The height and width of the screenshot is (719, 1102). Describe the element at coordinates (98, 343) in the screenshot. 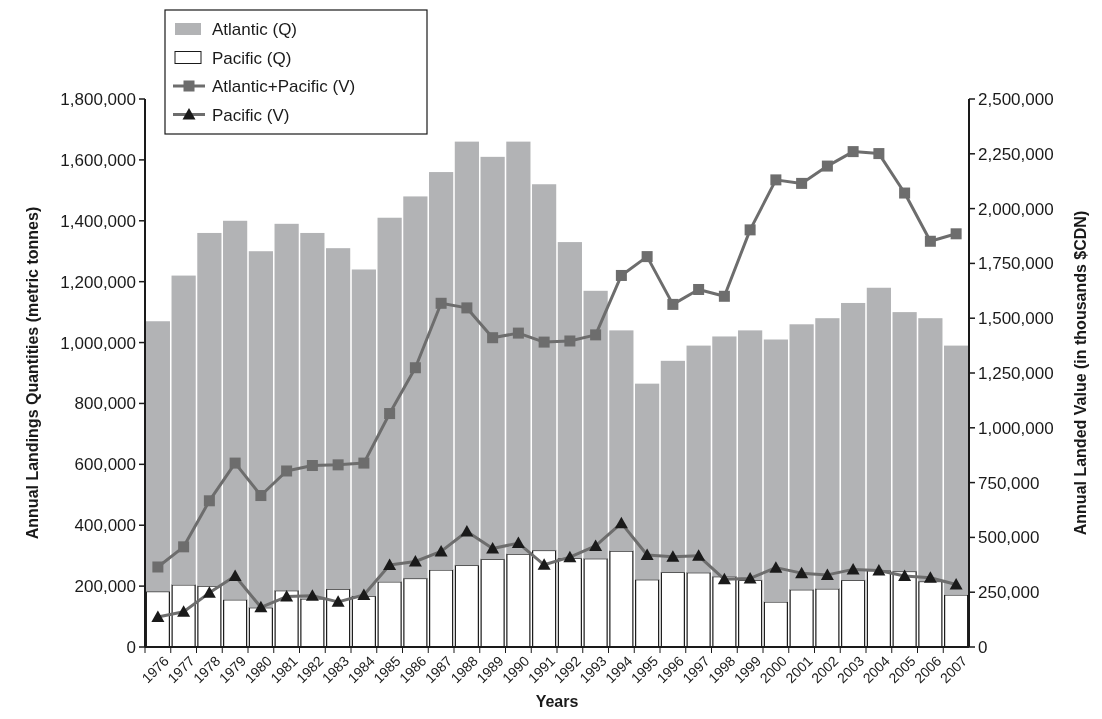

I see `y-tick-label: 1,000,000` at that location.